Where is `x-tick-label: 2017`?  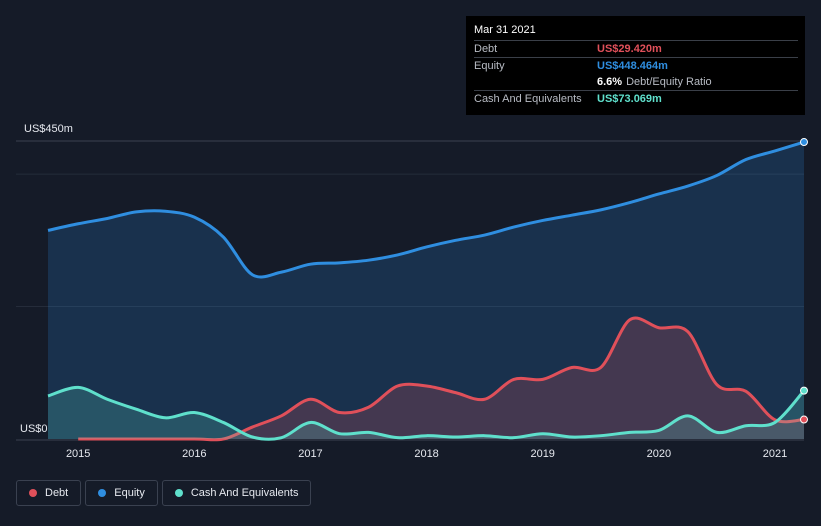
x-tick-label: 2017 is located at coordinates (310, 454).